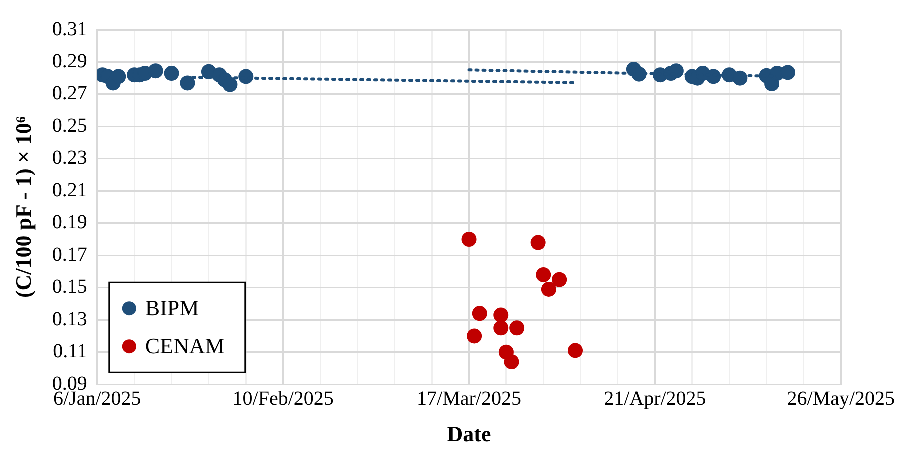  What do you see at coordinates (70, 287) in the screenshot?
I see `y-tick-label: 0.15` at bounding box center [70, 287].